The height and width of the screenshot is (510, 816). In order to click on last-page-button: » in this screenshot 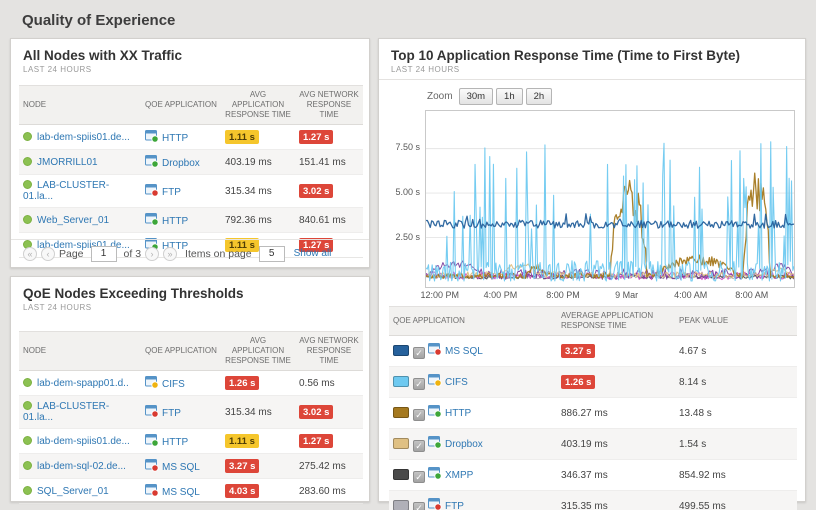, I will do `click(170, 253)`.